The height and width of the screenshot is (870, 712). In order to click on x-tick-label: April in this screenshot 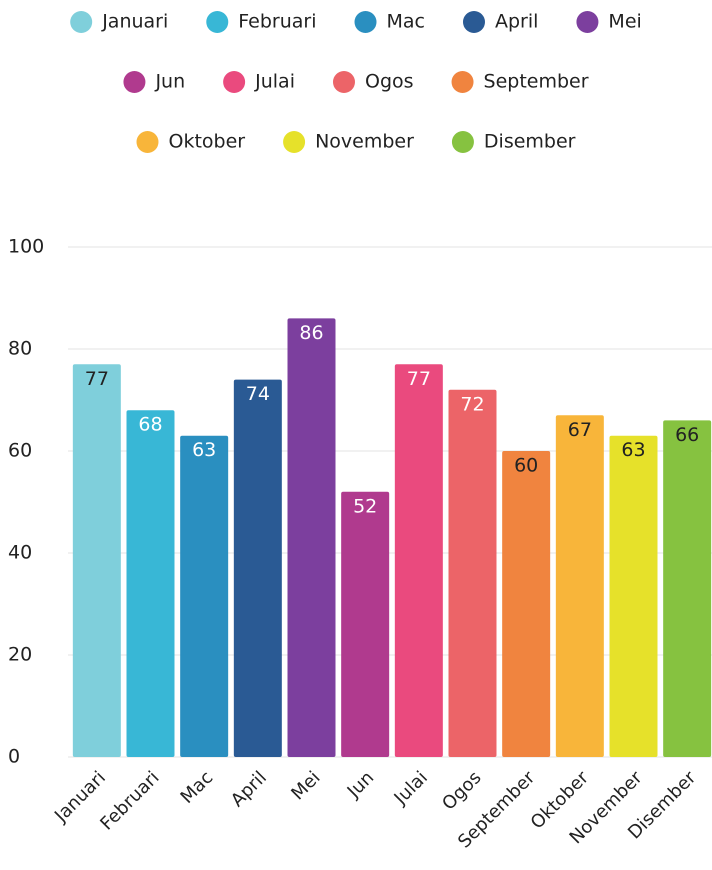, I will do `click(249, 789)`.